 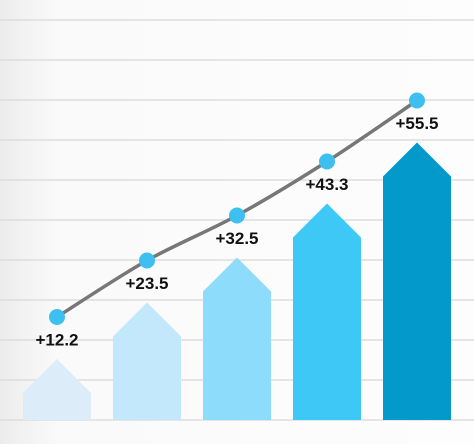 I want to click on value-label: +23.5, so click(x=146, y=283).